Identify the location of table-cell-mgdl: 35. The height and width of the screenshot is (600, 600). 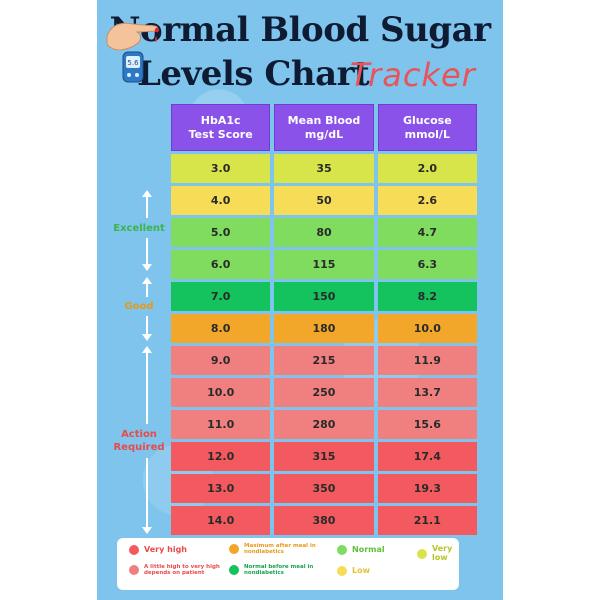
(324, 168).